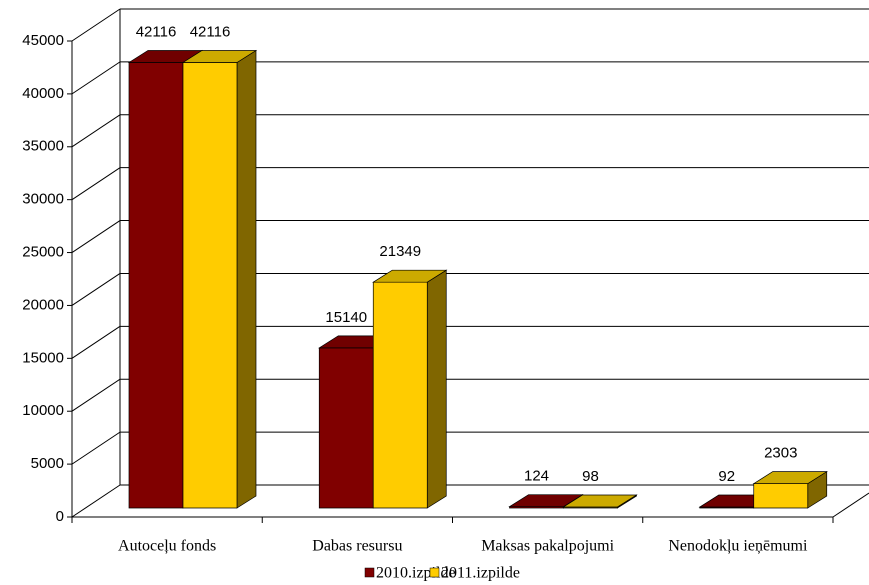 The width and height of the screenshot is (869, 585). I want to click on y-tick-label: 35000, so click(43, 146).